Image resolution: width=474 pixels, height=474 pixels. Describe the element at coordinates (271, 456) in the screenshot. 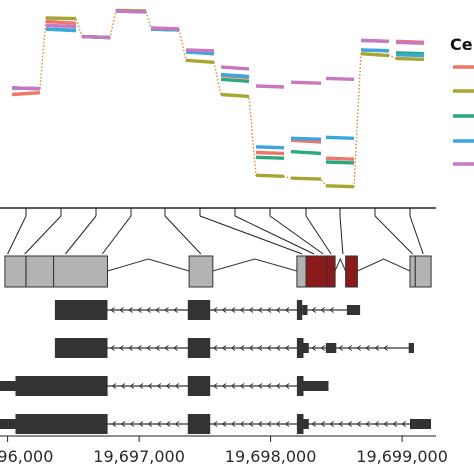

I see `x-tick-label-3: 19,698,000` at that location.